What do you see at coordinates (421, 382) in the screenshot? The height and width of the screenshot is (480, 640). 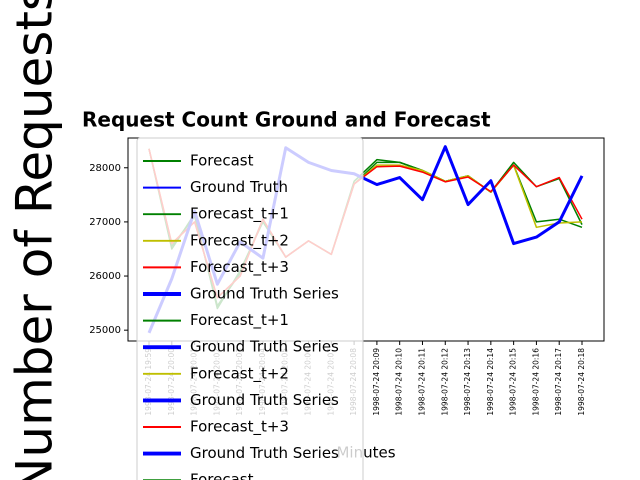 I see `x-tick-label: 1998-07-24 20:11` at bounding box center [421, 382].